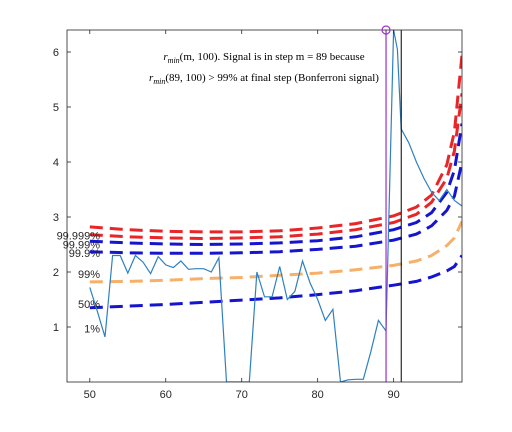  What do you see at coordinates (318, 395) in the screenshot?
I see `x-tick-label: 80` at bounding box center [318, 395].